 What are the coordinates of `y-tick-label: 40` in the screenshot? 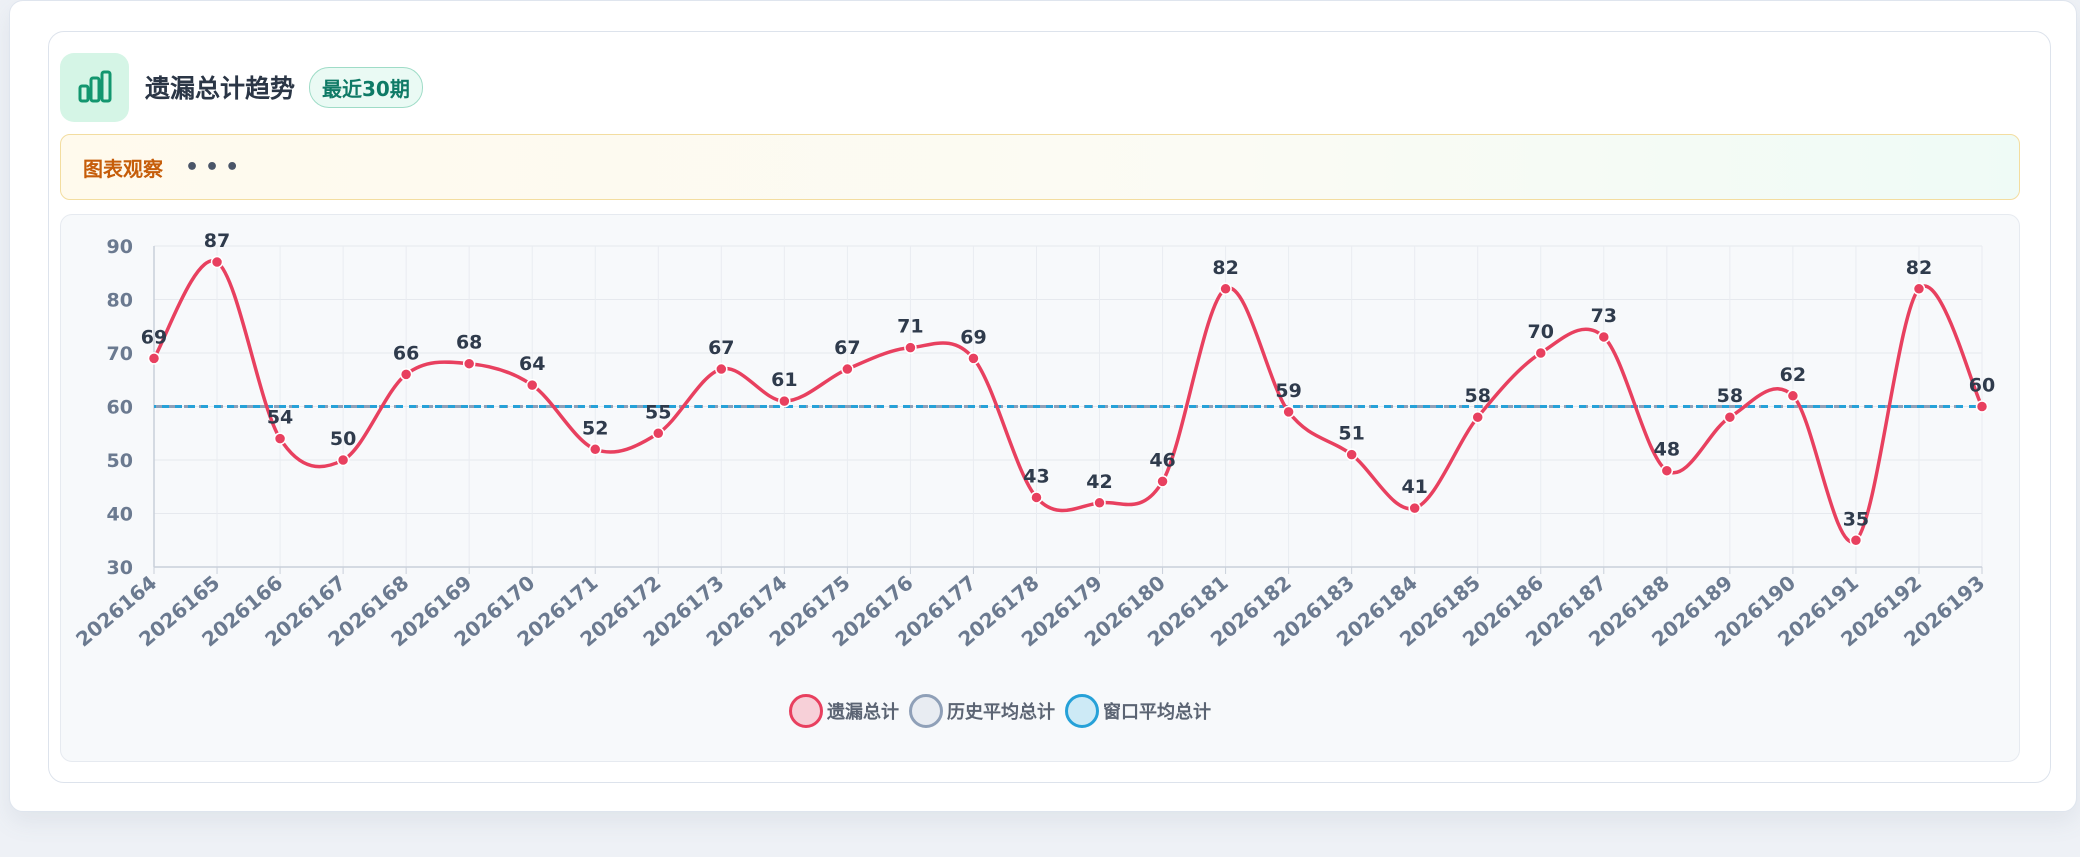 It's located at (120, 515).